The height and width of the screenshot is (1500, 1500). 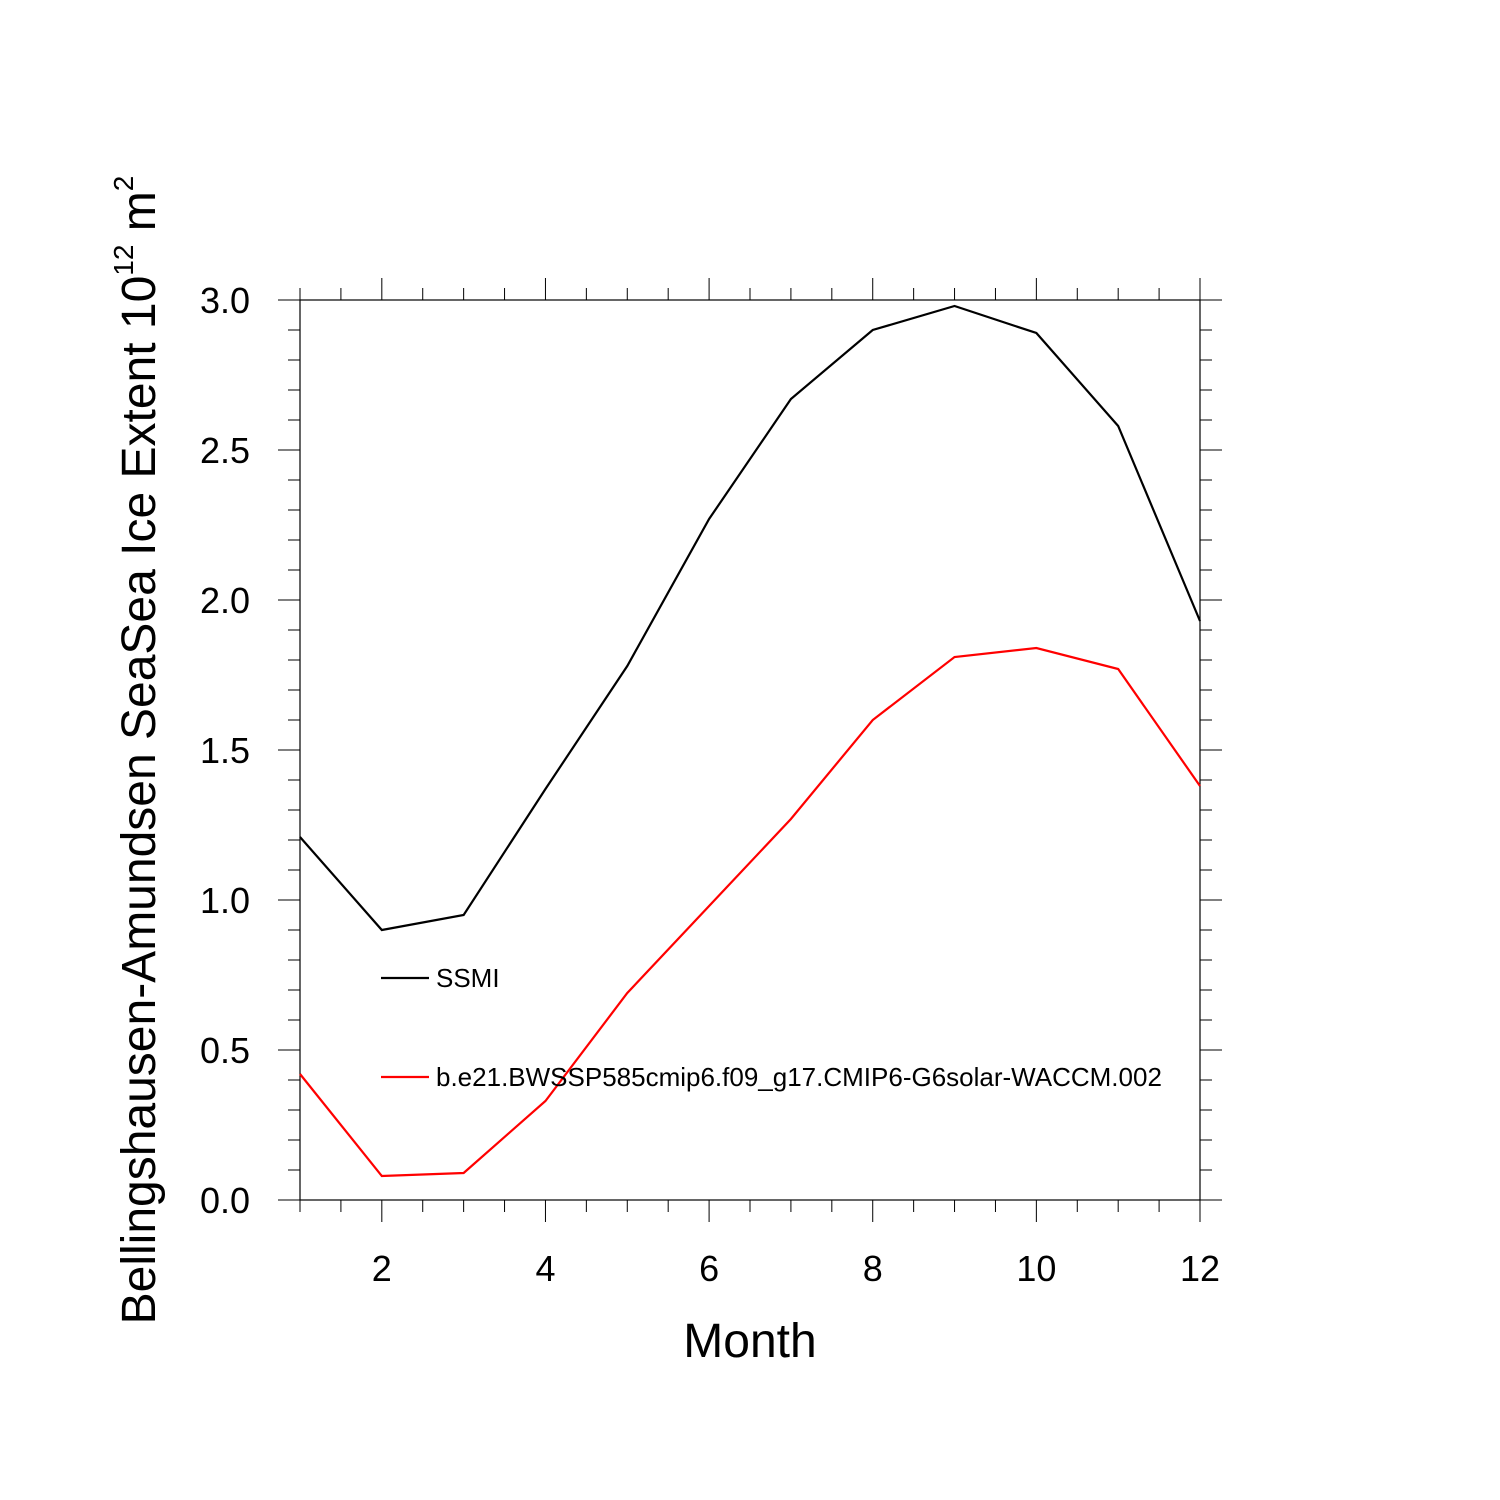 What do you see at coordinates (225, 900) in the screenshot?
I see `y-tick-label: 1.0` at bounding box center [225, 900].